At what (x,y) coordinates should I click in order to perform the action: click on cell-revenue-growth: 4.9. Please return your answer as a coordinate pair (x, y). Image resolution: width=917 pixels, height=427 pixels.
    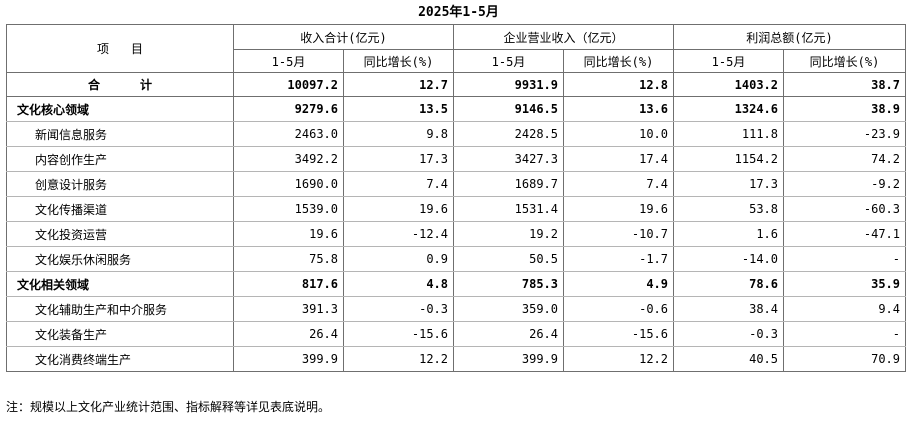
    Looking at the image, I should click on (618, 284).